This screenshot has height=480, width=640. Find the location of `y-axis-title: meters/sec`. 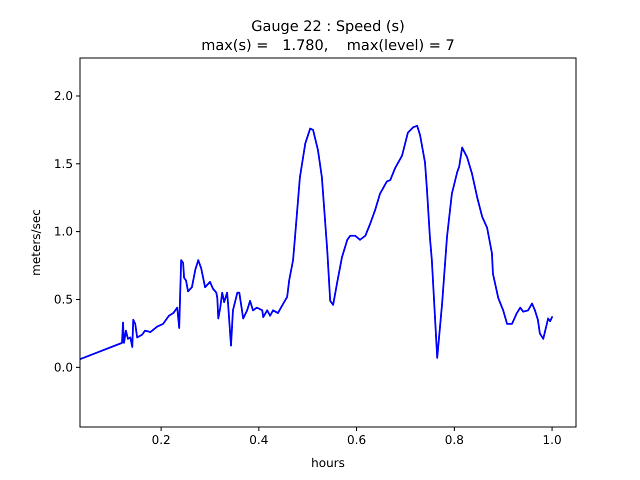

y-axis-title: meters/sec is located at coordinates (36, 242).